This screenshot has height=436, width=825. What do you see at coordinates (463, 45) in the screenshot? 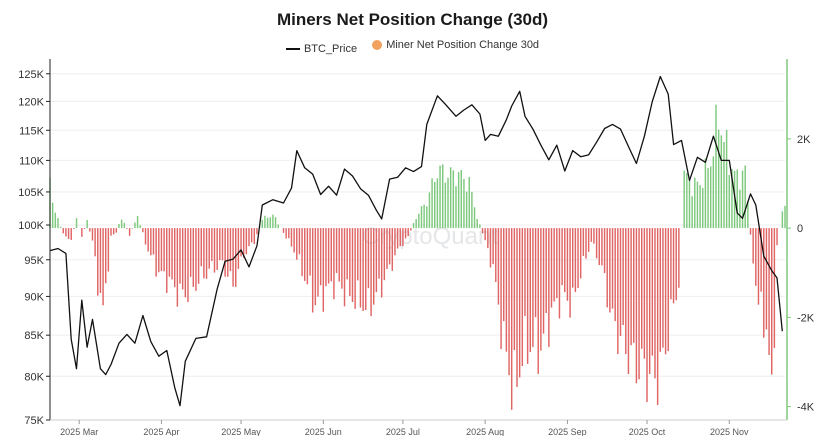
I see `legend-label-miner-net-position: Miner Net Position Change 30d` at bounding box center [463, 45].